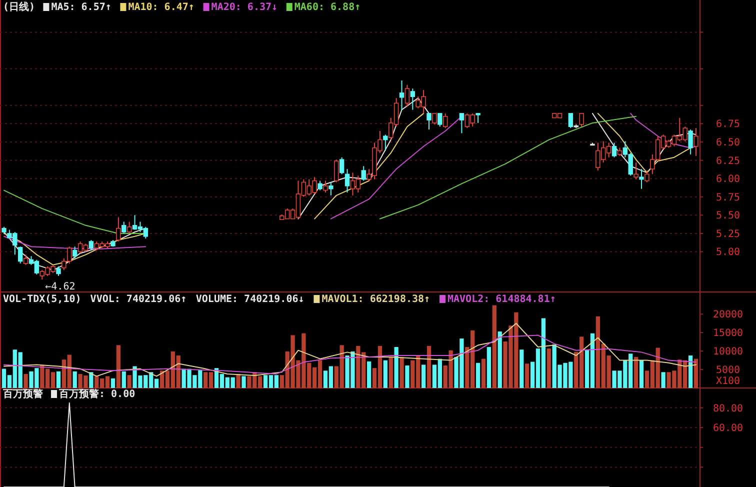 The image size is (756, 487). What do you see at coordinates (376, 299) in the screenshot?
I see `legend-label: MAVOL1: 662198.38↑` at bounding box center [376, 299].